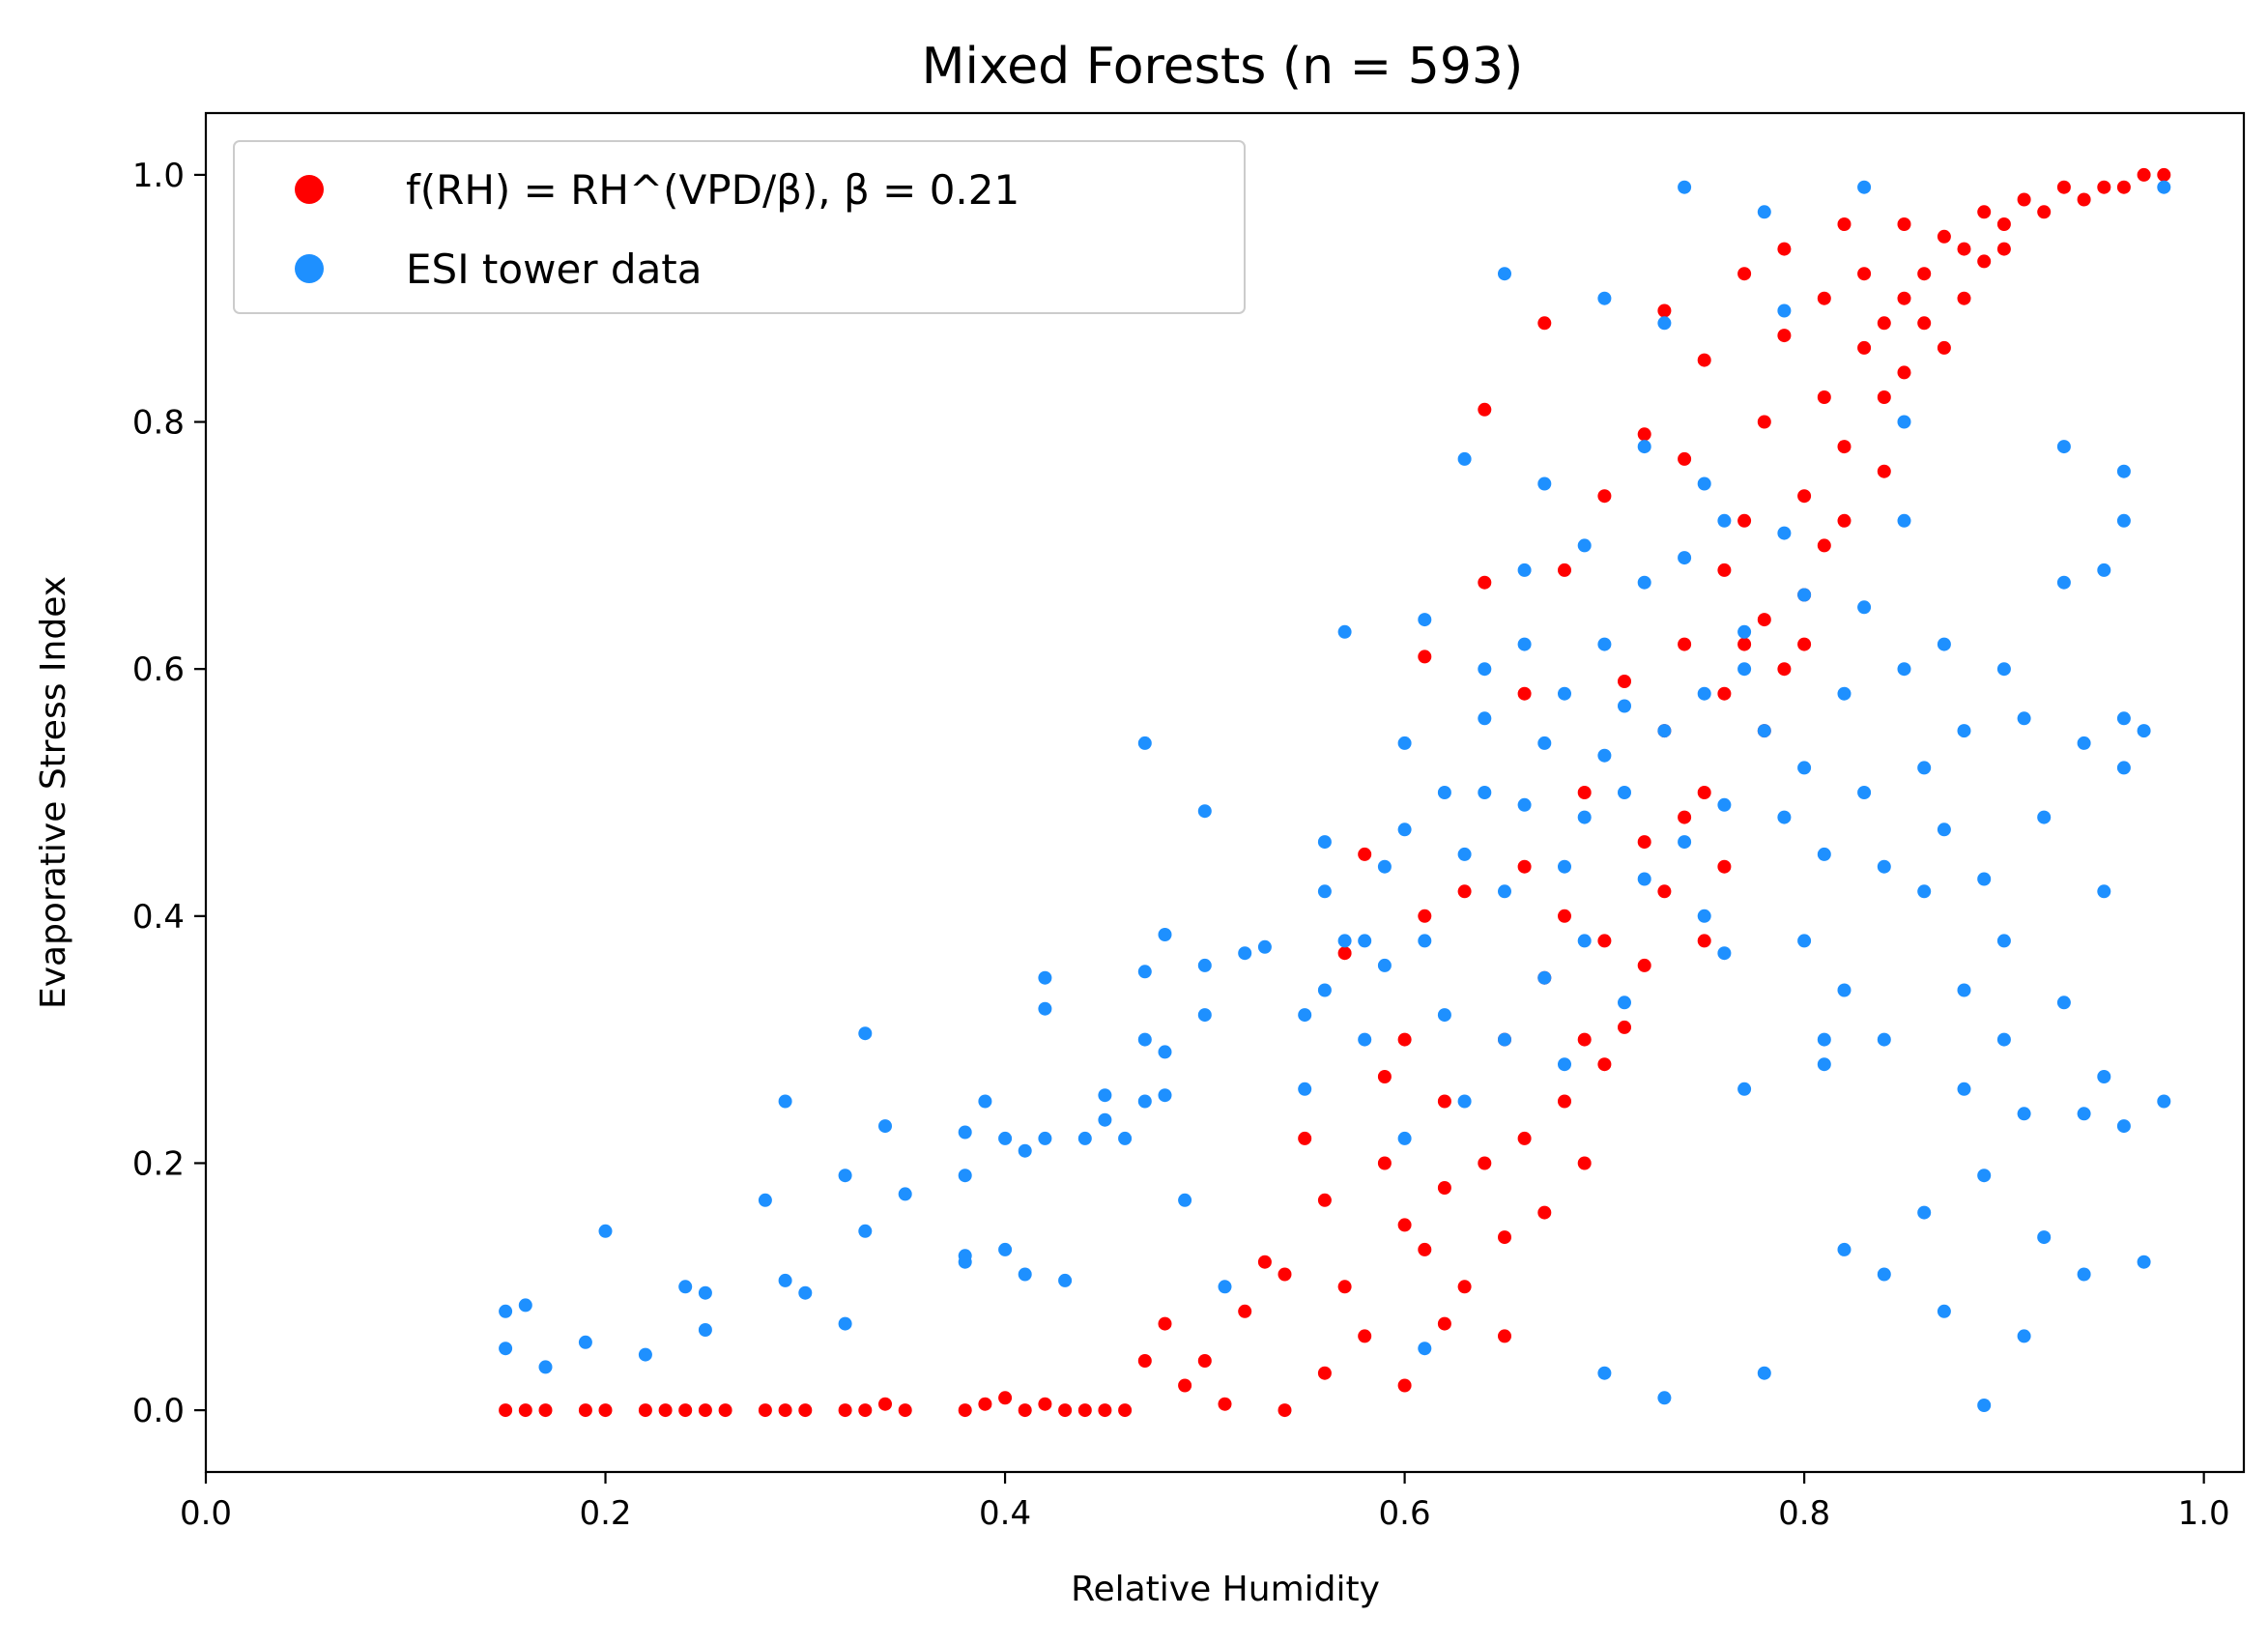 Image resolution: width=2268 pixels, height=1645 pixels. What do you see at coordinates (53, 793) in the screenshot?
I see `y-axis-label: Evaporative Stress Index` at bounding box center [53, 793].